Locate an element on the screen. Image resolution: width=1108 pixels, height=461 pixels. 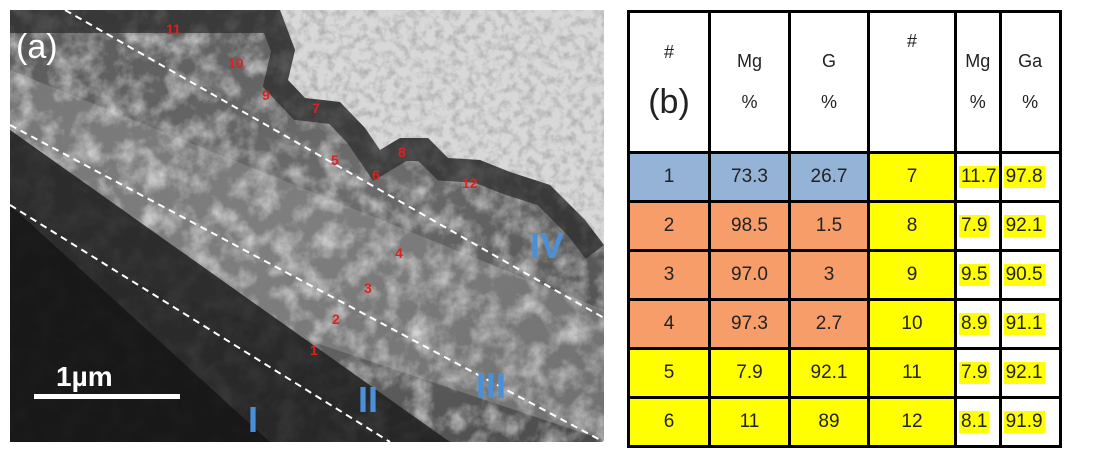
cell-mg-percent: 98.5 is located at coordinates (749, 226).